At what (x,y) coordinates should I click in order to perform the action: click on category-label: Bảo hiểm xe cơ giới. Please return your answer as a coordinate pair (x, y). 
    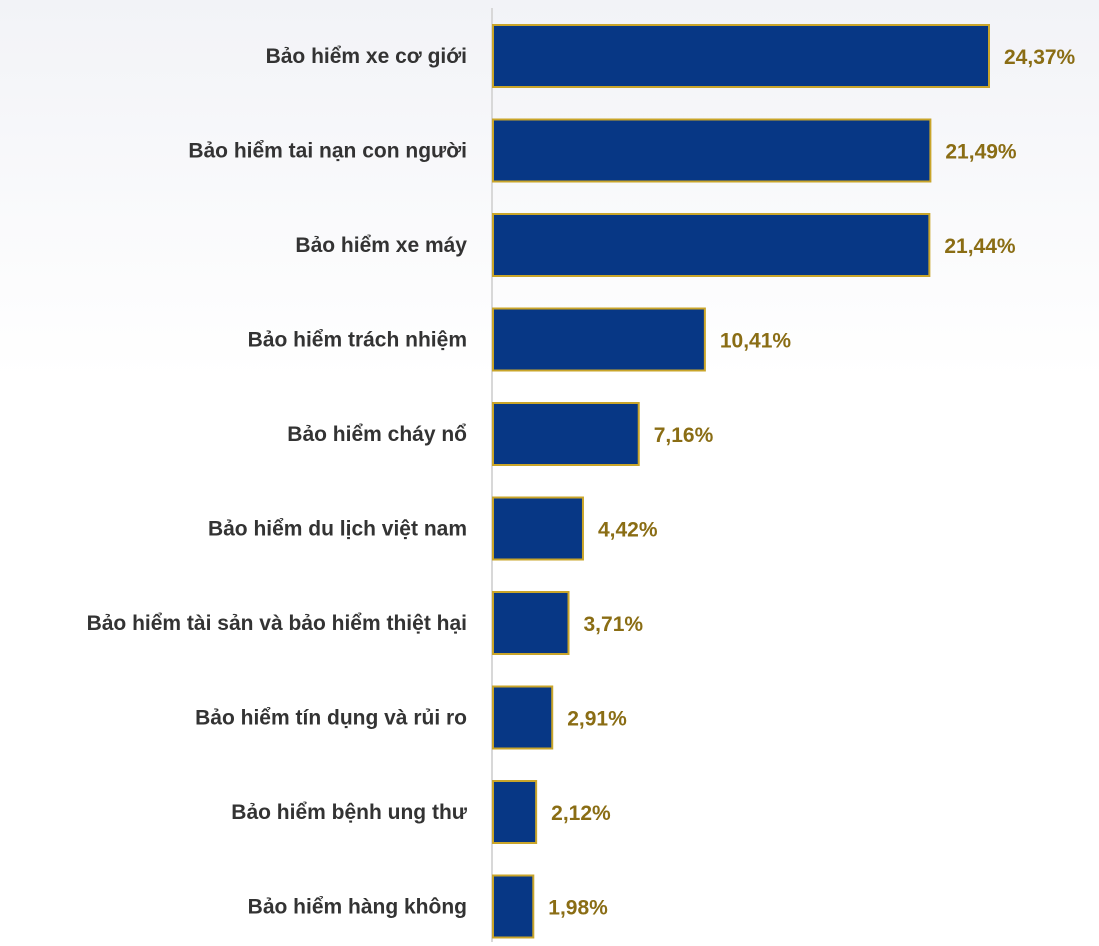
    Looking at the image, I should click on (366, 56).